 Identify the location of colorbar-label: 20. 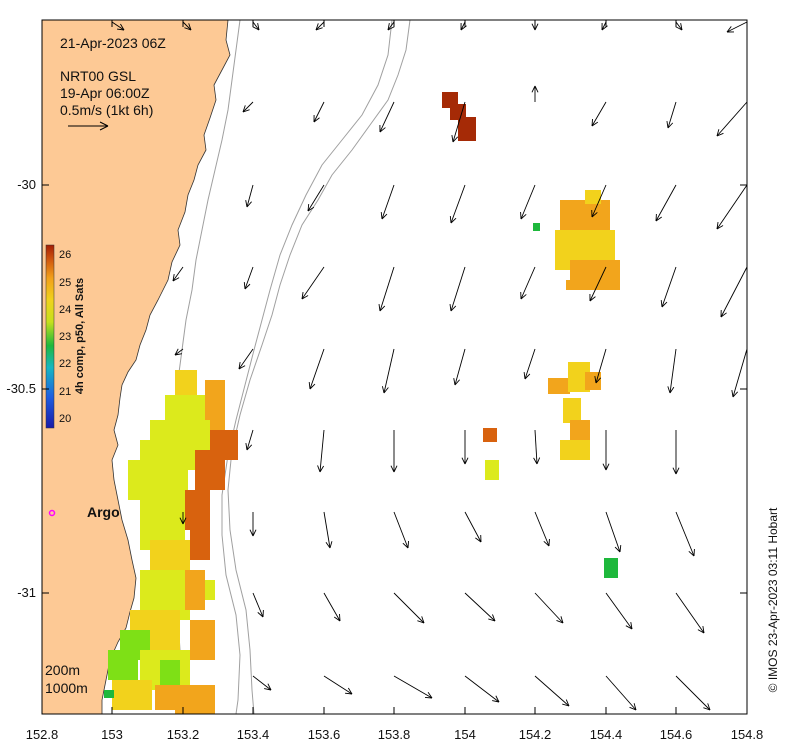
(65, 419).